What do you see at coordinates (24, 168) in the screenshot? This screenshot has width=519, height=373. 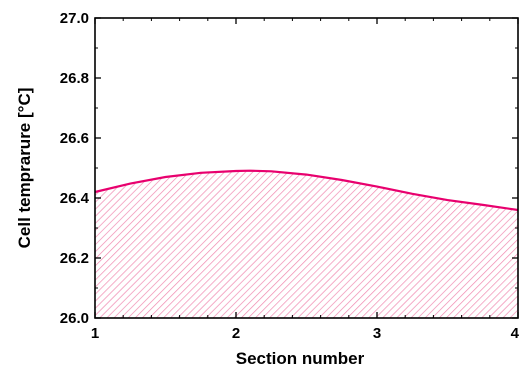 I see `y-axis-title: Cell temprarure [°C]` at bounding box center [24, 168].